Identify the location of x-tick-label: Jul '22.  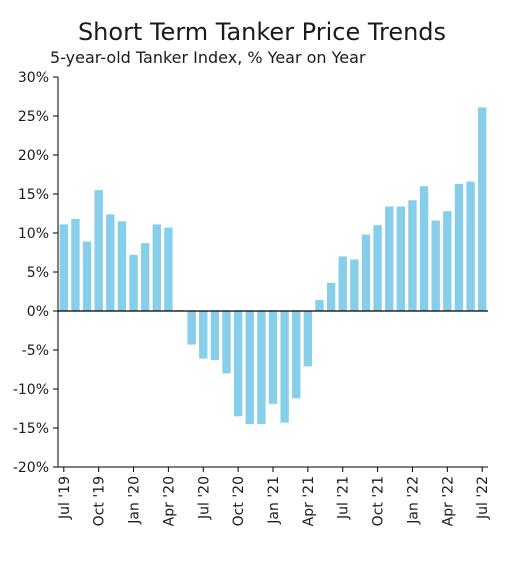
(483, 498).